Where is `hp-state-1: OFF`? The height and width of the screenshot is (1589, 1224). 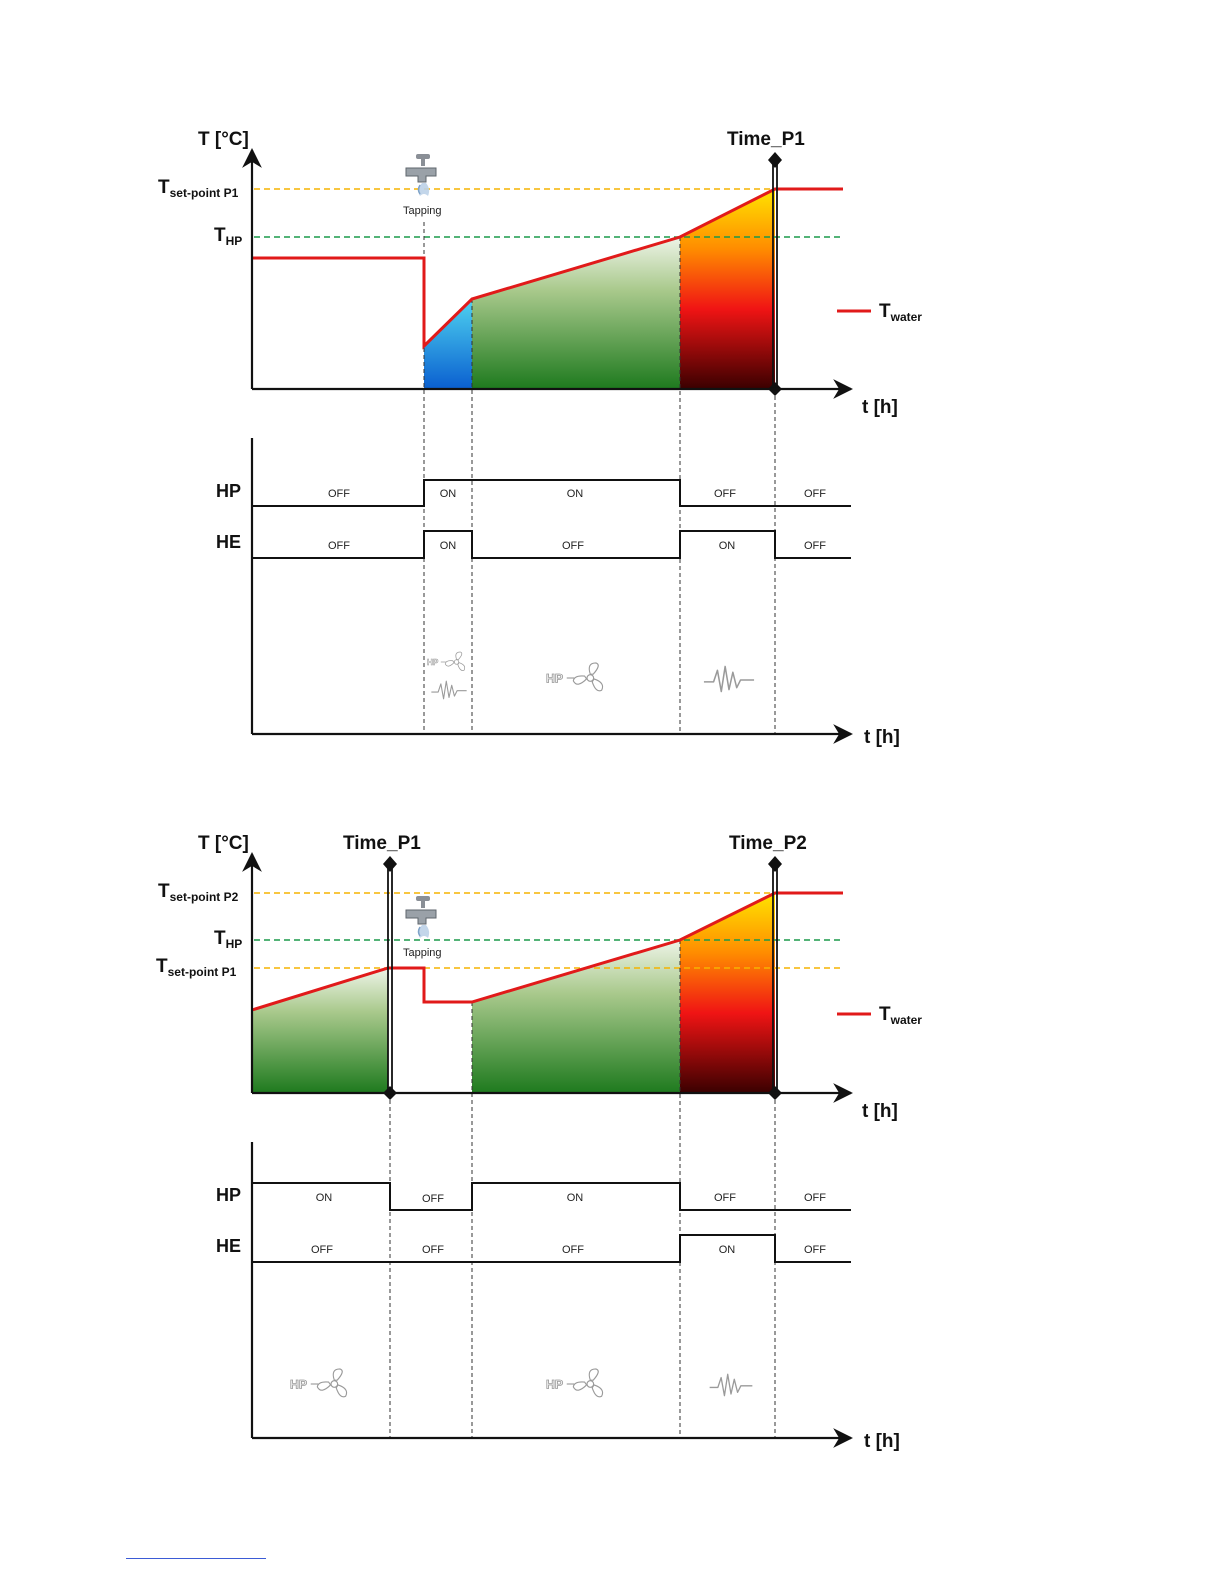 hp-state-1: OFF is located at coordinates (339, 494).